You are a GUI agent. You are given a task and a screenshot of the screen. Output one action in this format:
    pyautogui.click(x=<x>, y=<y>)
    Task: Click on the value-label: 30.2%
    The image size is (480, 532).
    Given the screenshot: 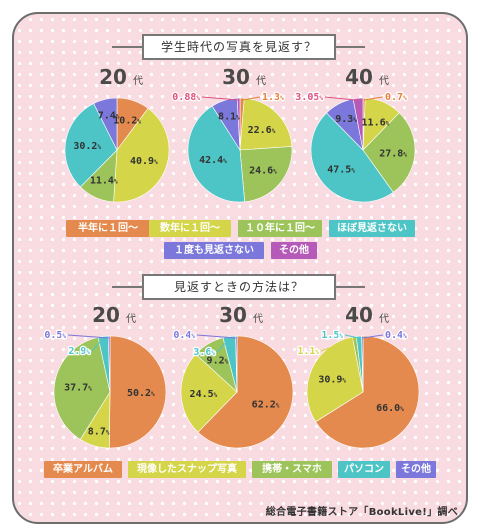 What is the action you would take?
    pyautogui.click(x=87, y=146)
    